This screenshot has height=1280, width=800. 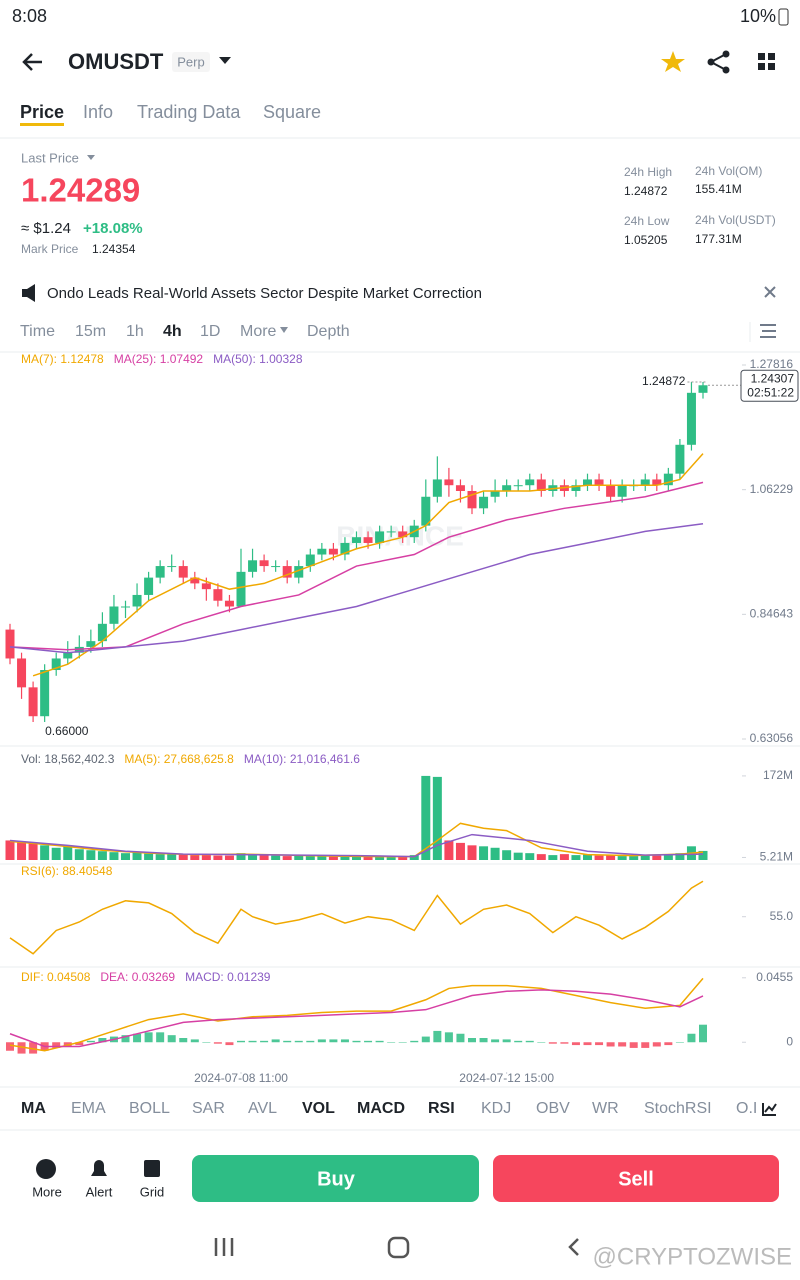 What do you see at coordinates (56, 977) in the screenshot?
I see `legend-entry: DIF: 0.04508` at bounding box center [56, 977].